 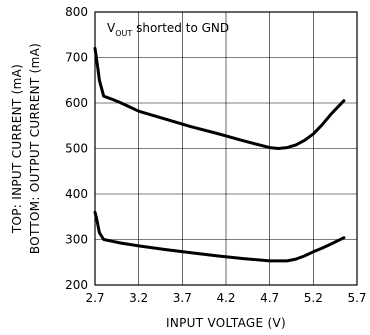 I want to click on y-tick-labels: 200 300 400 500 600 700 800, so click(x=76, y=148).